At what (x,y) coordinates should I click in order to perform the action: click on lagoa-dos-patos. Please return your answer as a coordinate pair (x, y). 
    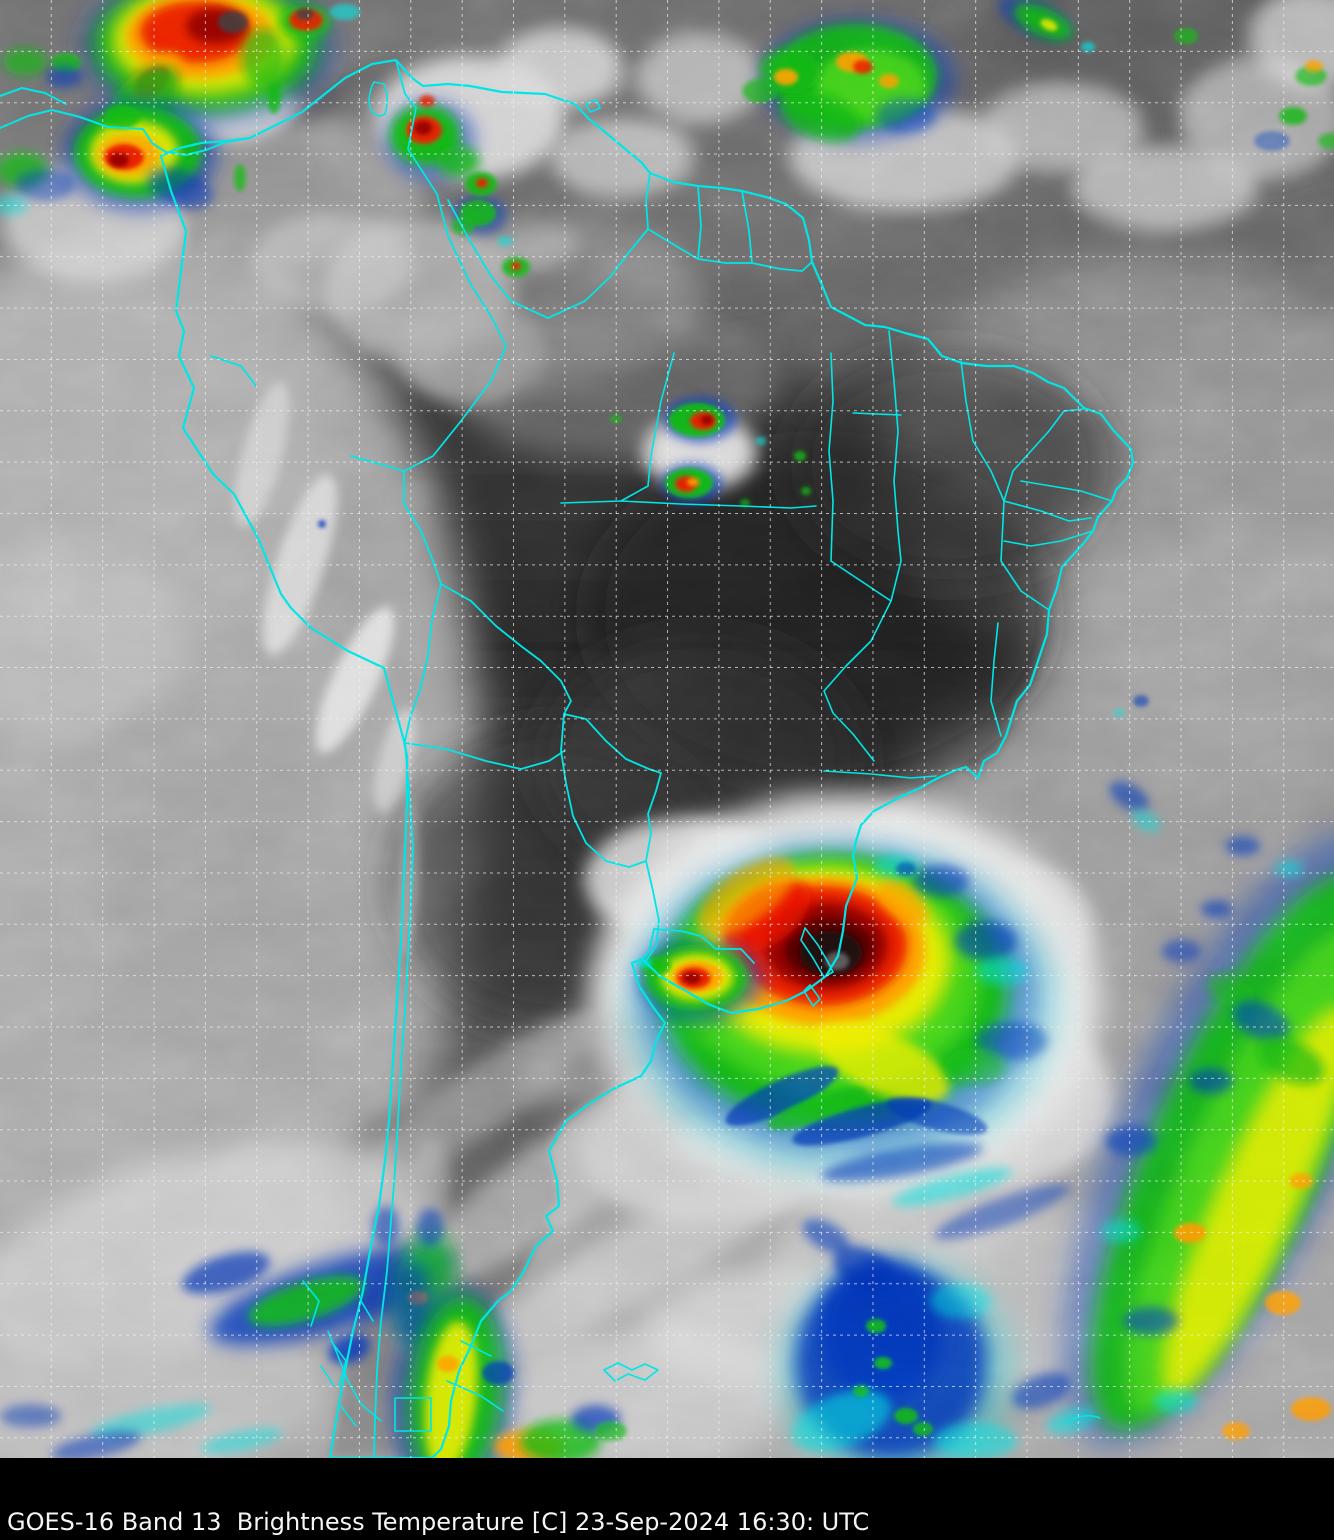
    Looking at the image, I should click on (817, 967).